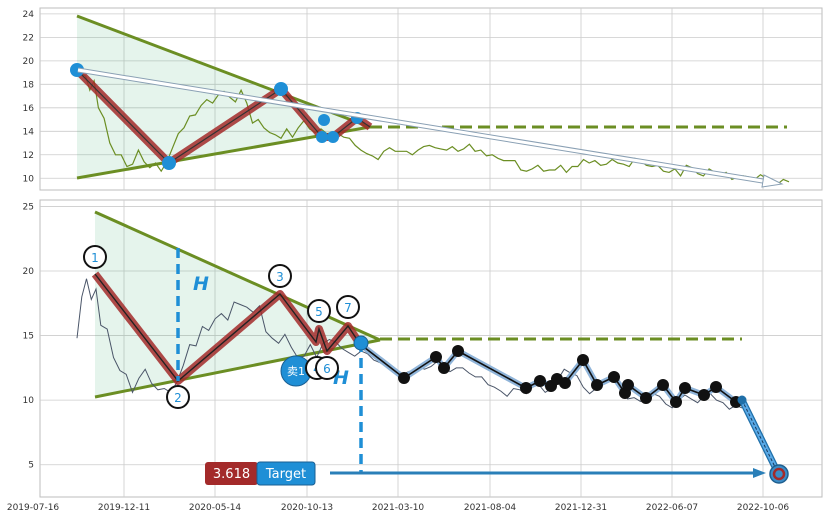 Image resolution: width=830 pixels, height=524 pixels. I want to click on target-value-badge: 3.618, so click(231, 473).